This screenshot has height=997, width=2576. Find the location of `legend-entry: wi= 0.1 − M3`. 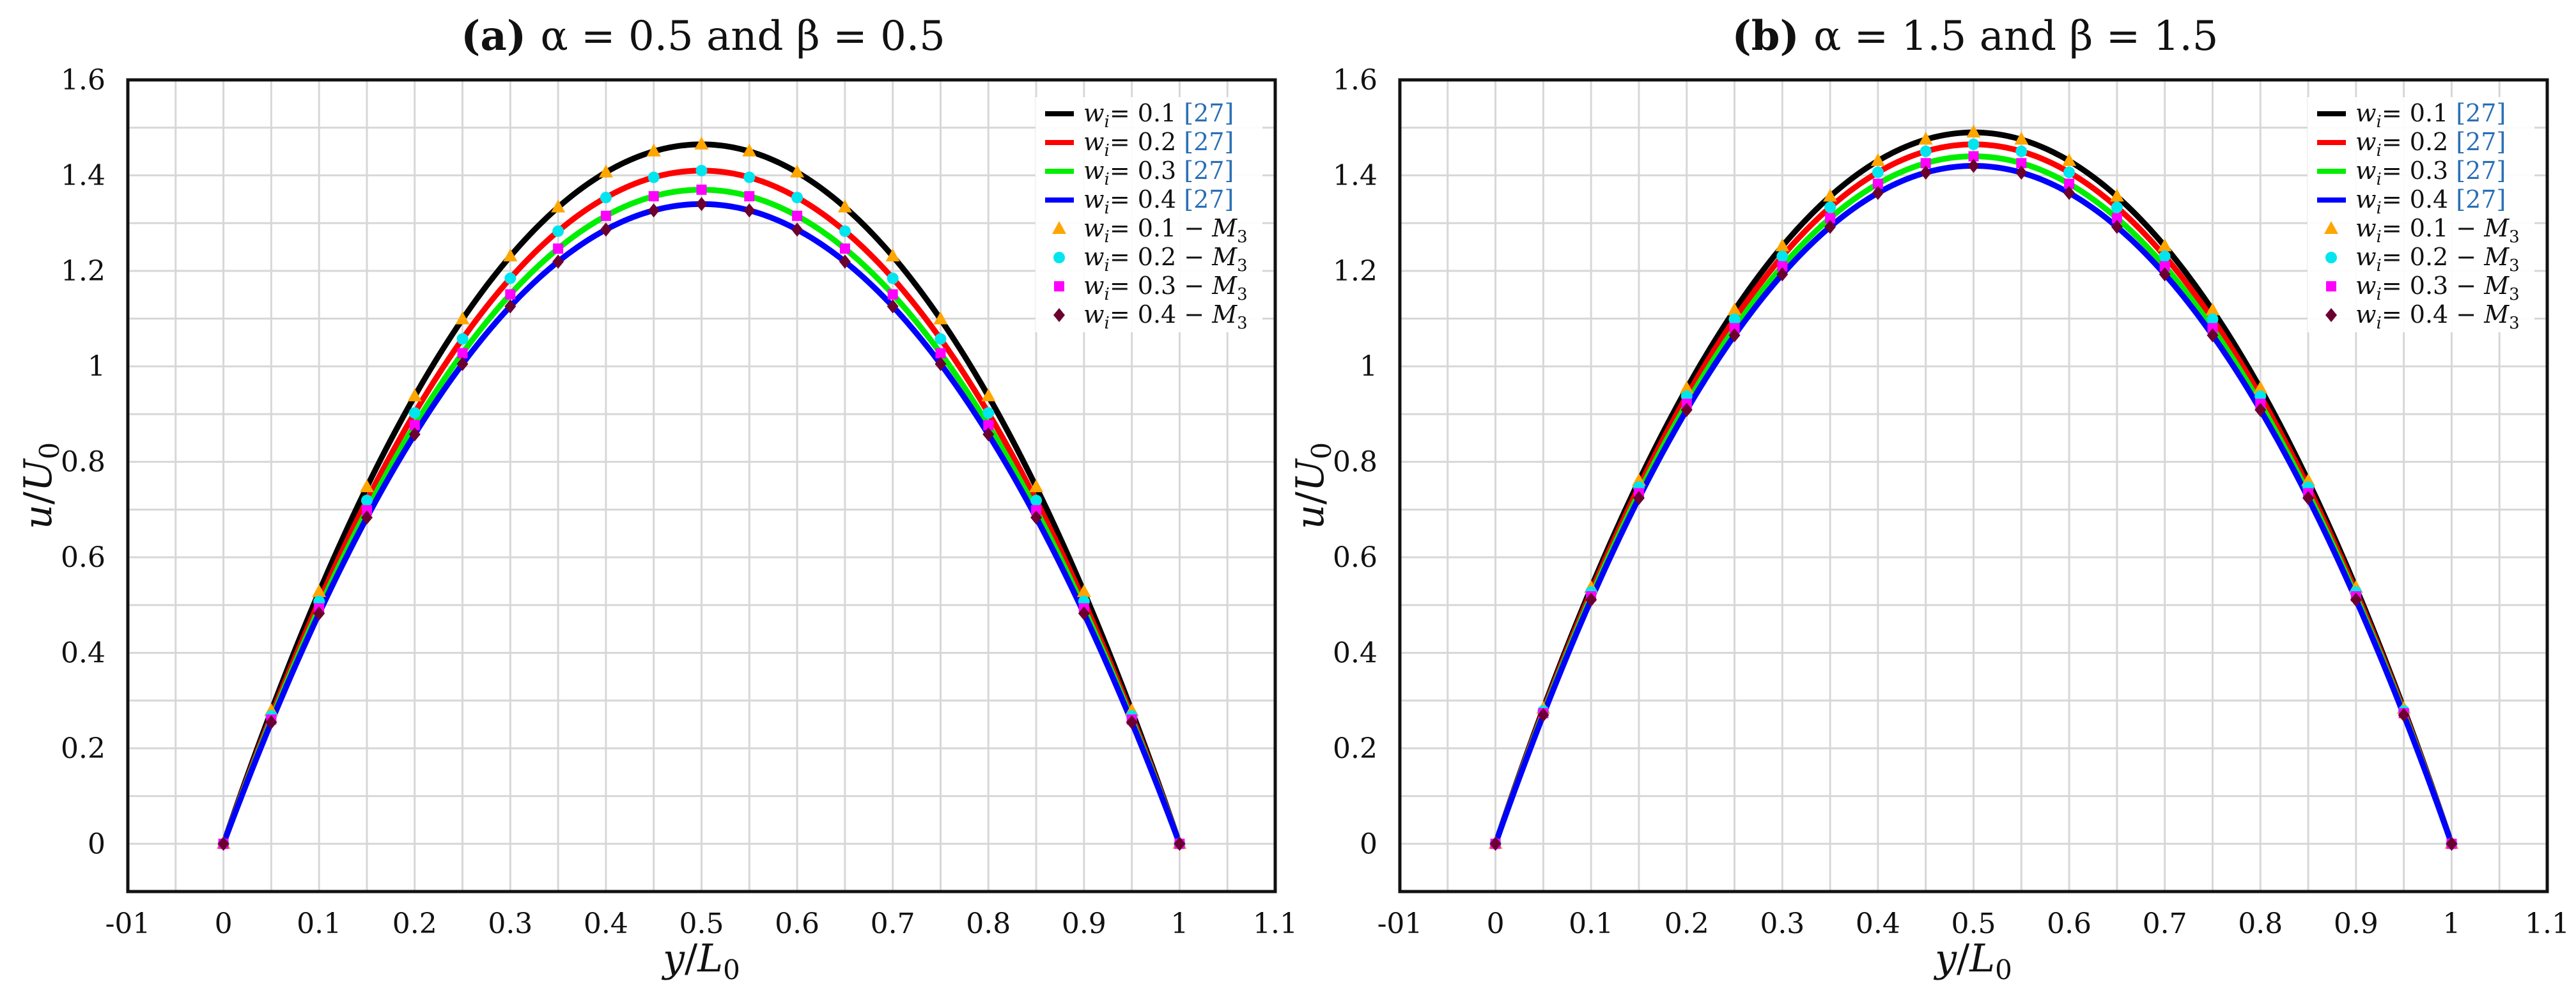

legend-entry: wi= 0.1 − M3 is located at coordinates (2437, 230).